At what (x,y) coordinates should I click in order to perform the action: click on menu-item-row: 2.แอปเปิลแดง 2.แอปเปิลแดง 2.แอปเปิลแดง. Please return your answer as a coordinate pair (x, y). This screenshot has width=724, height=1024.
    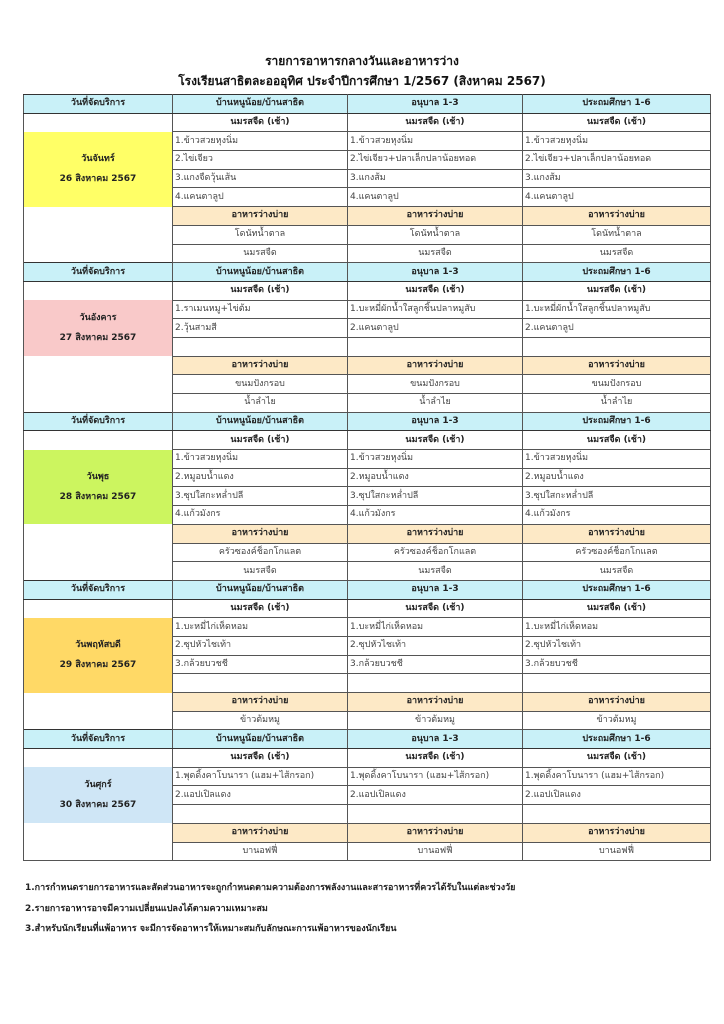
    Looking at the image, I should click on (367, 795).